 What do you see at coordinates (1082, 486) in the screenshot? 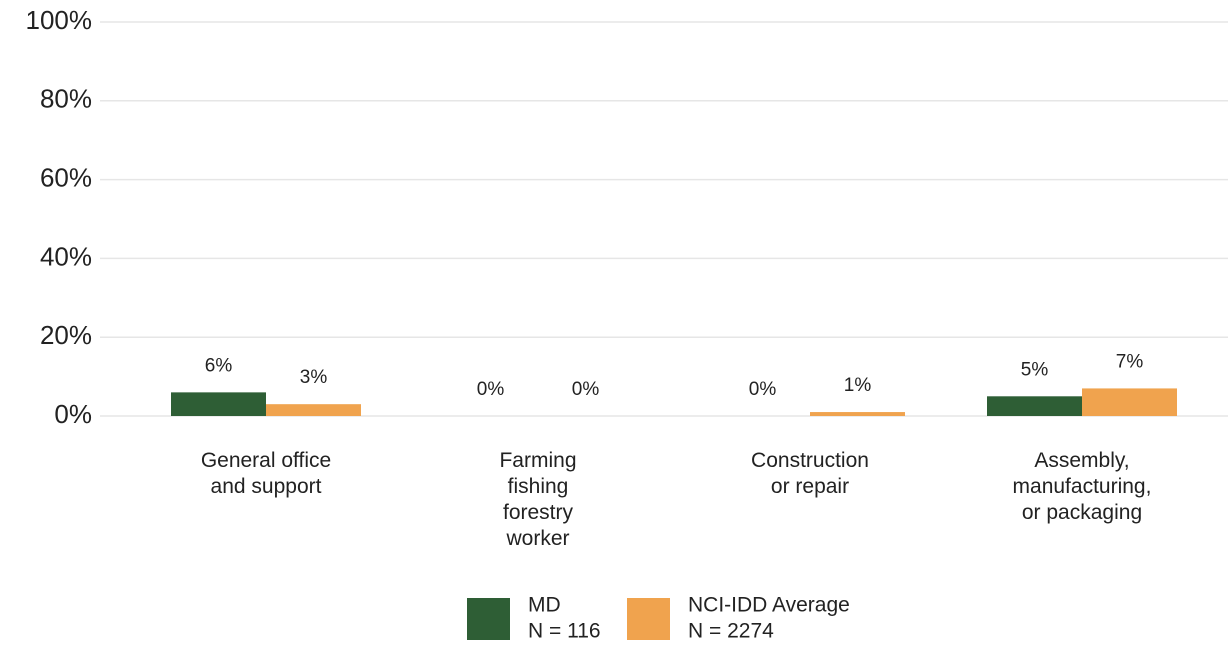
I see `x-tick-label: Assembly, manufacturing, or packaging` at bounding box center [1082, 486].